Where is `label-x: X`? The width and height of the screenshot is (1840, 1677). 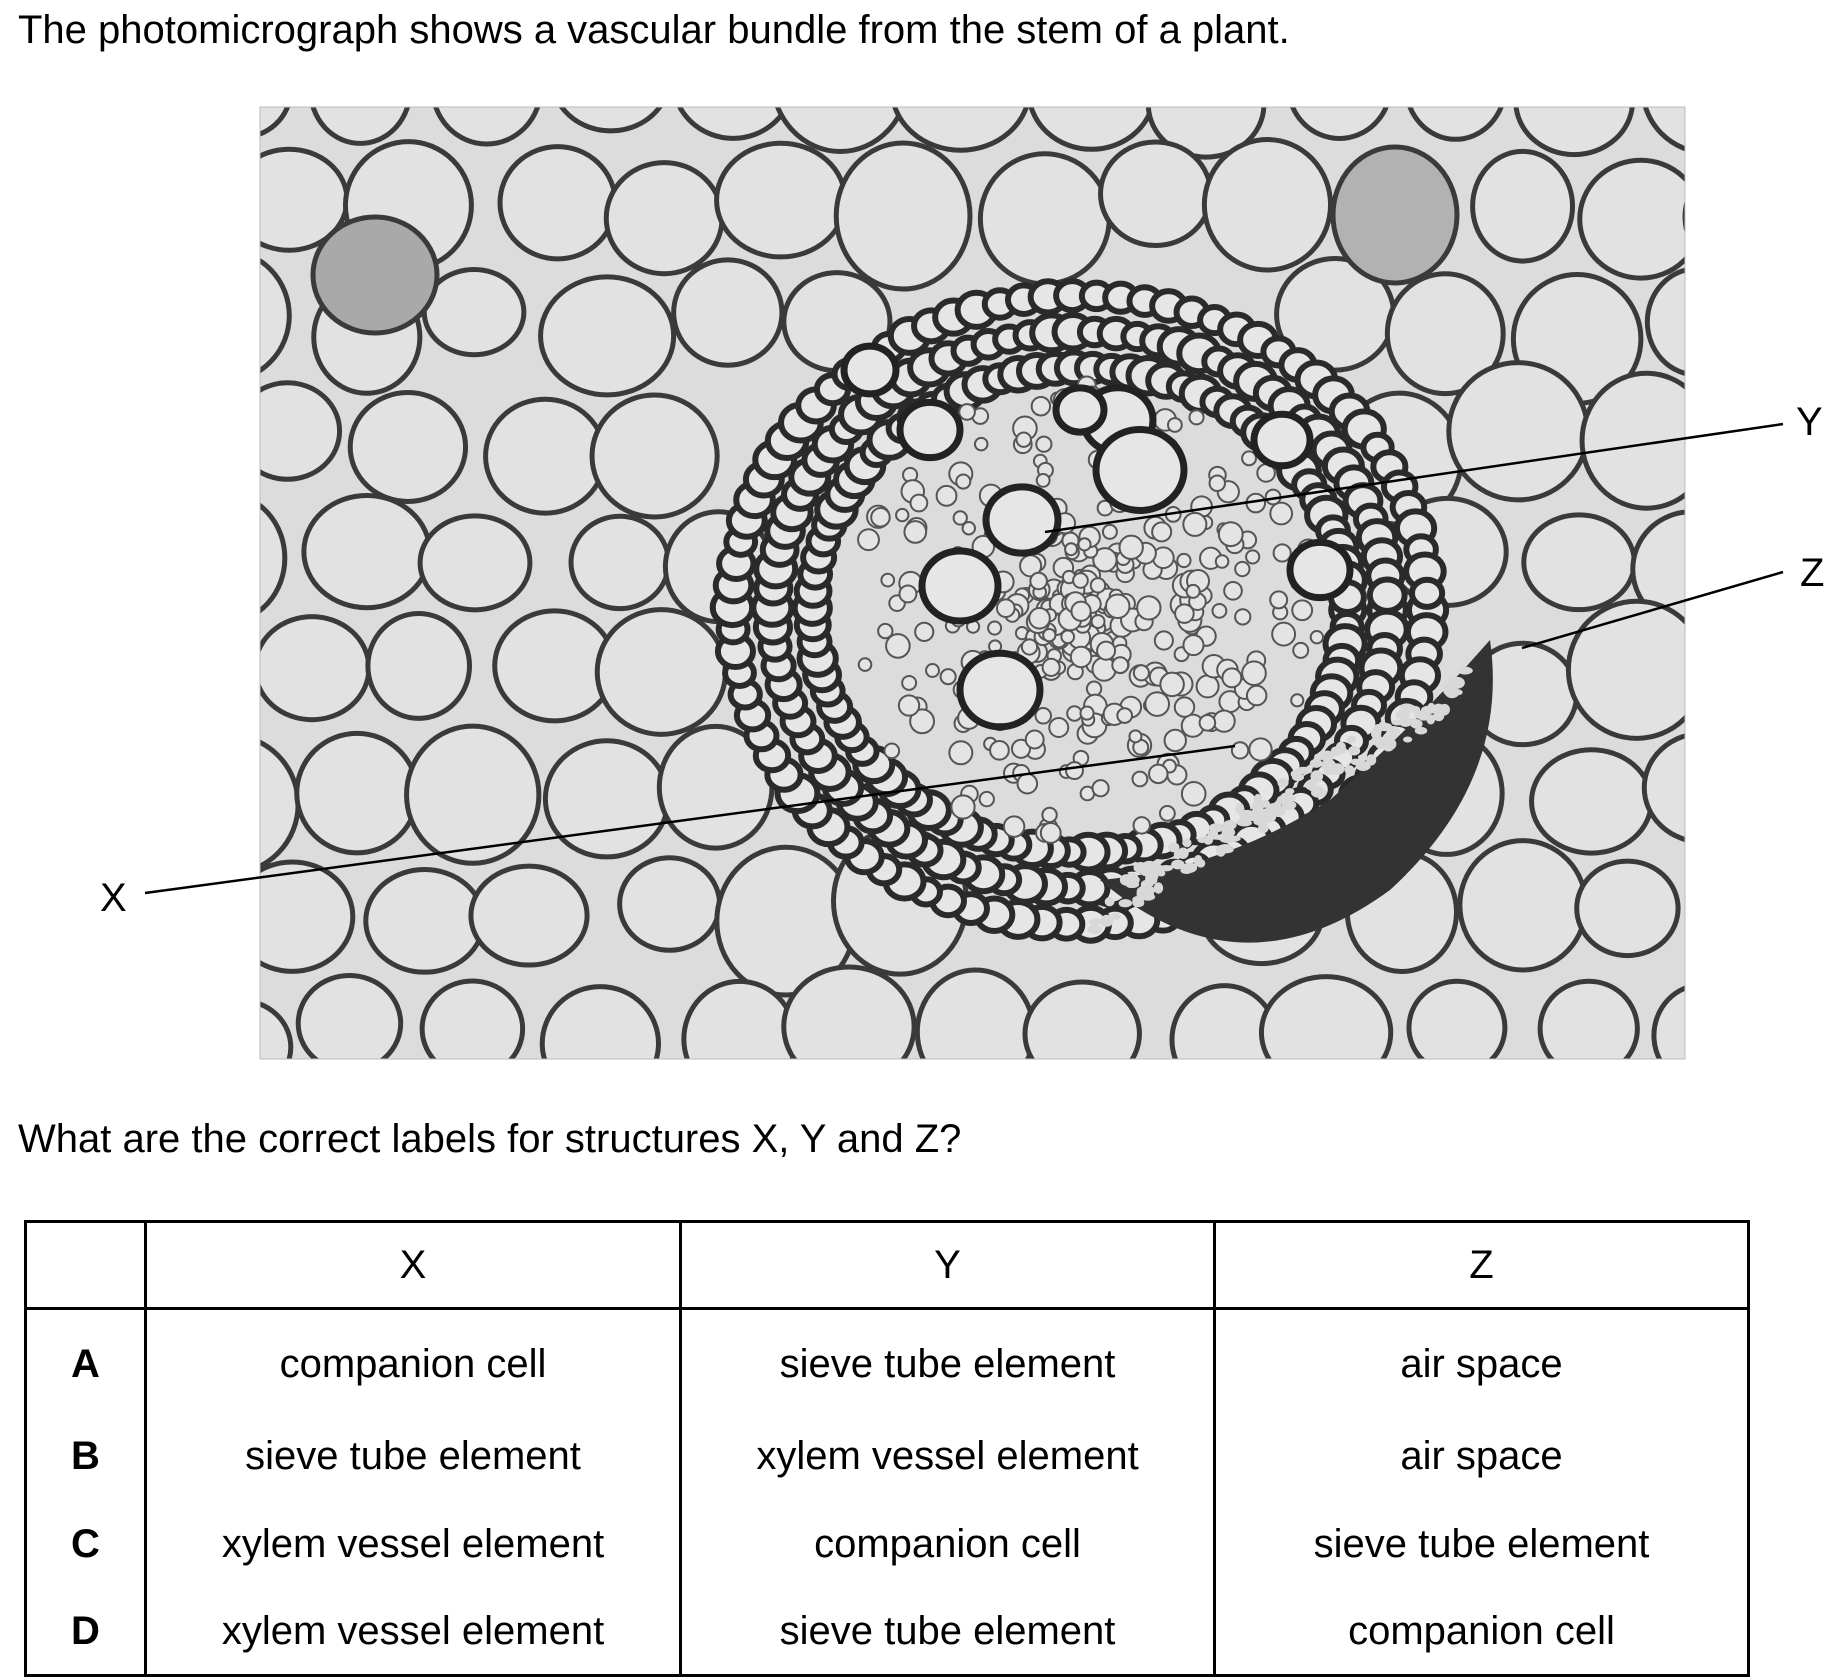
label-x: X is located at coordinates (113, 898).